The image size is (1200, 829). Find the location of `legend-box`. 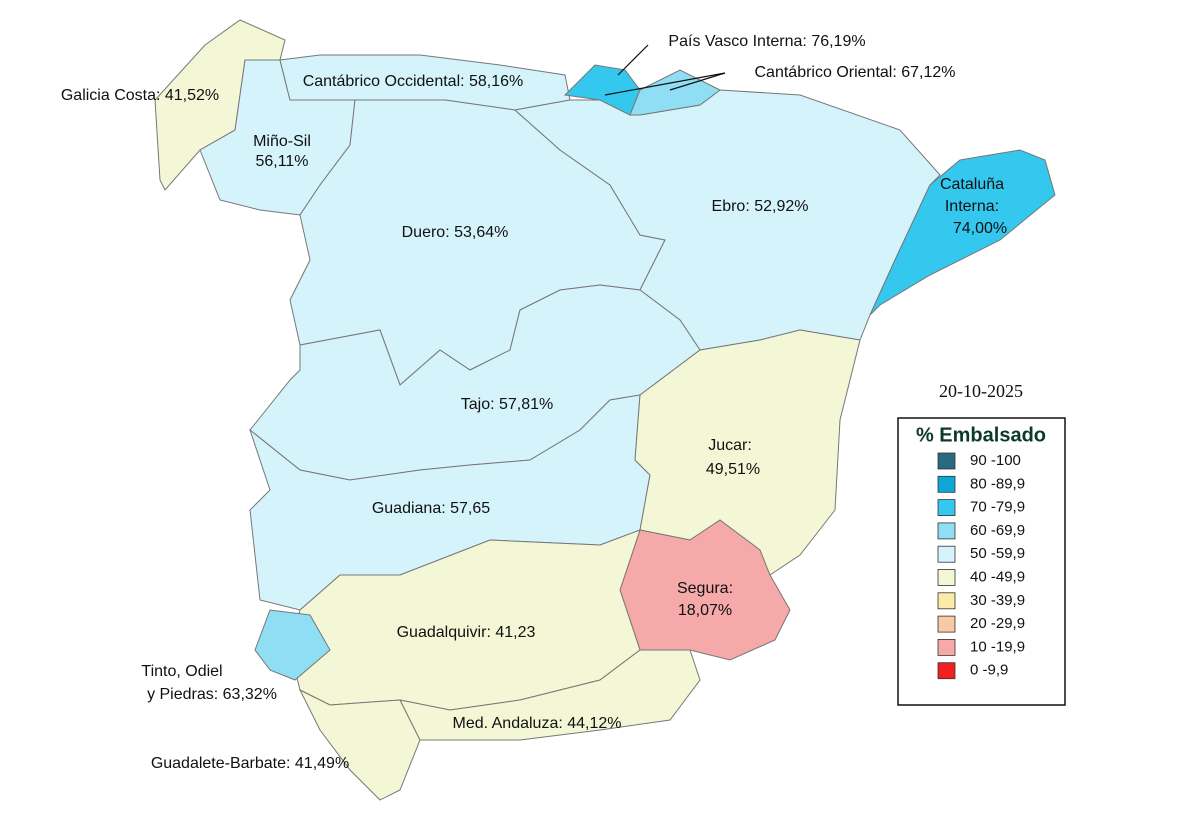

legend-box is located at coordinates (981, 561).